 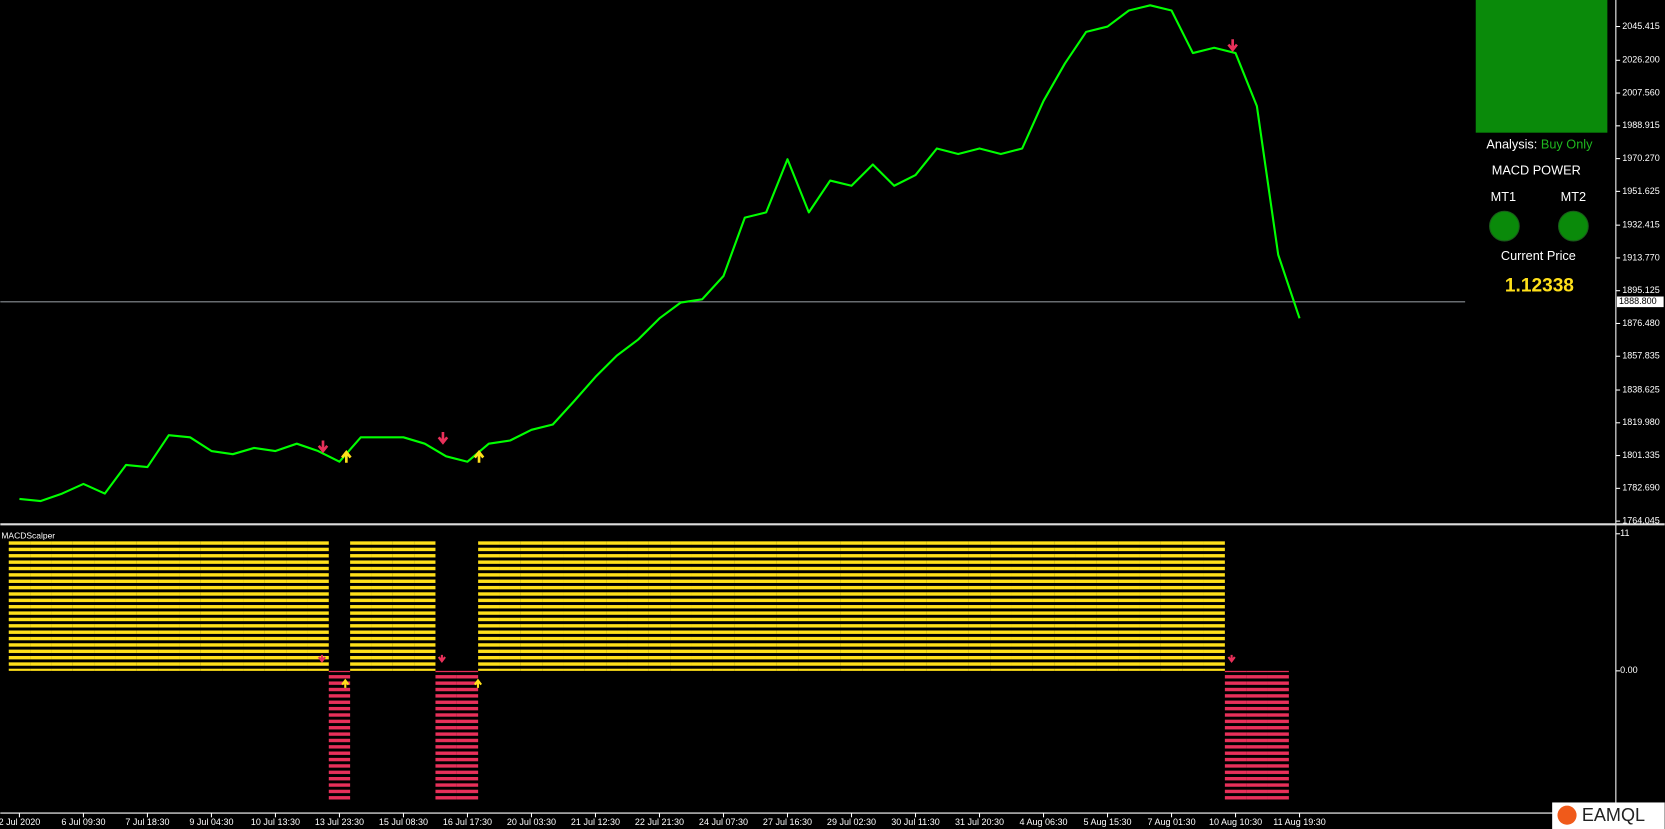 I want to click on x-tick-label: 22 Jul 21:30, so click(x=659, y=822).